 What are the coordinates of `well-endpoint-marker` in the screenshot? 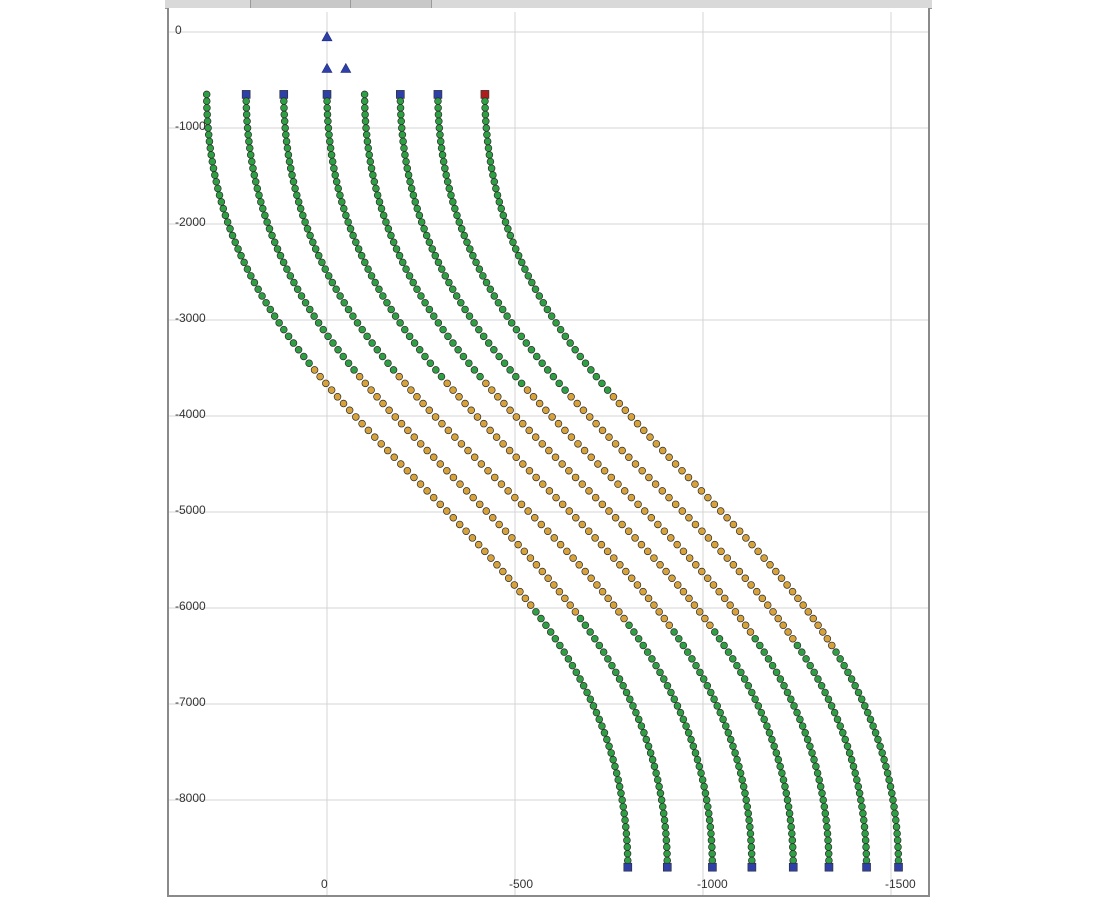 It's located at (327, 94).